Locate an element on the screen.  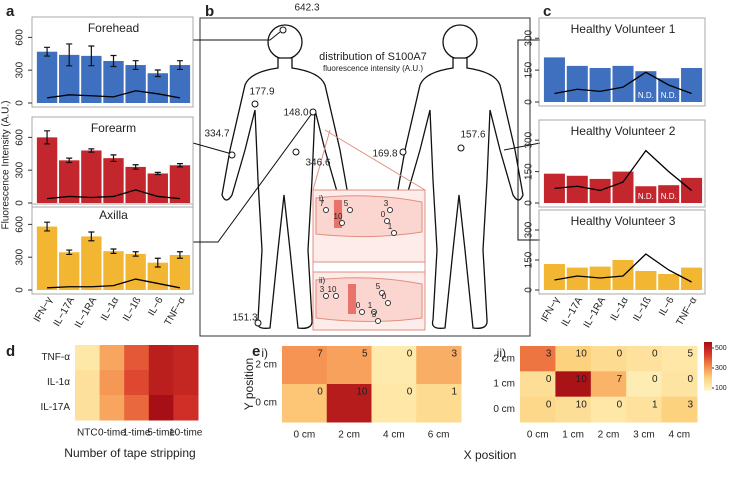
y-axis-label: Fluorescence Intensity (A.U.) is located at coordinates (6, 165).